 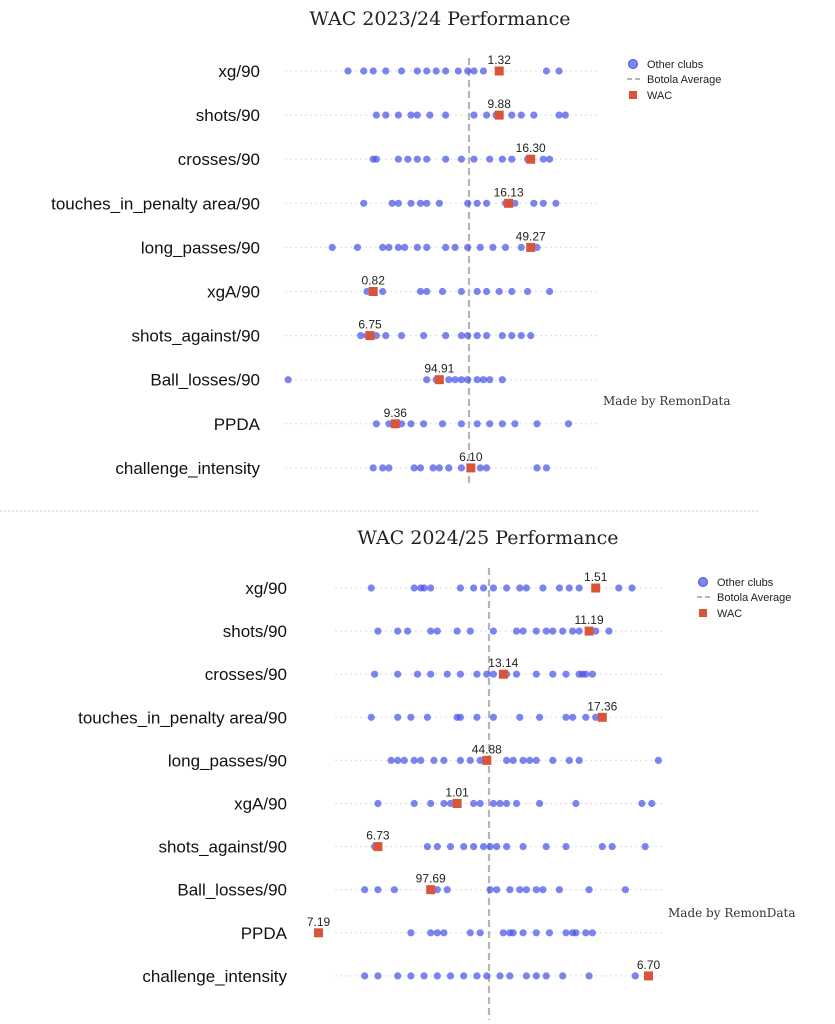 I want to click on legend-other-clubs-marker, so click(x=703, y=582).